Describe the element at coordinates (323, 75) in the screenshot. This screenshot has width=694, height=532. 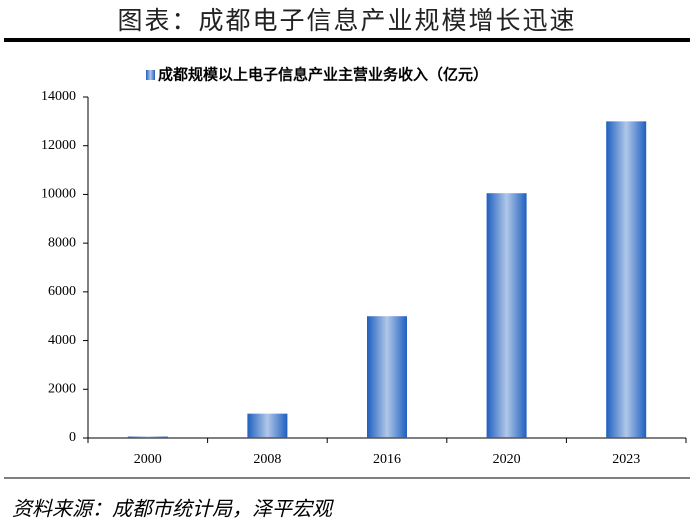
I see `legend-label: 成都规模以上电子信息产业主营业务收入（亿元）` at that location.